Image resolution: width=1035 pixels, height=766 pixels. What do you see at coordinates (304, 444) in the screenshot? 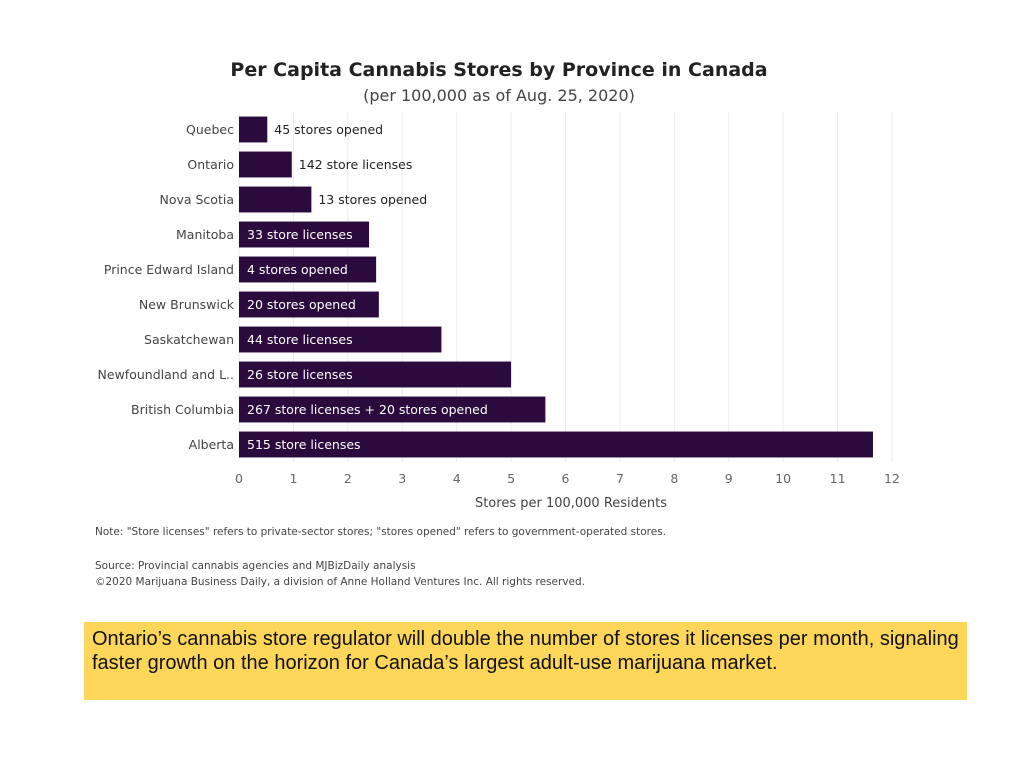
I see `bar-data-label: 515 store licenses` at bounding box center [304, 444].